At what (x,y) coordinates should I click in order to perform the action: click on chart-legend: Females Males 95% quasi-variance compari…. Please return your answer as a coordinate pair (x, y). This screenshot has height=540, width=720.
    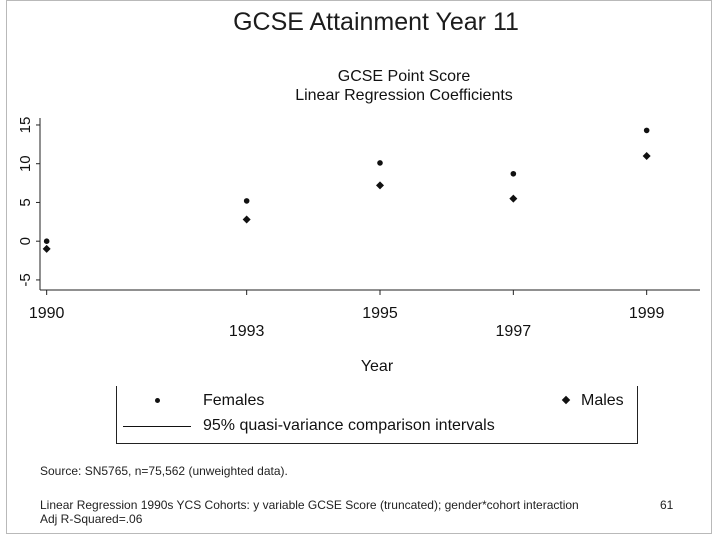
    Looking at the image, I should click on (377, 415).